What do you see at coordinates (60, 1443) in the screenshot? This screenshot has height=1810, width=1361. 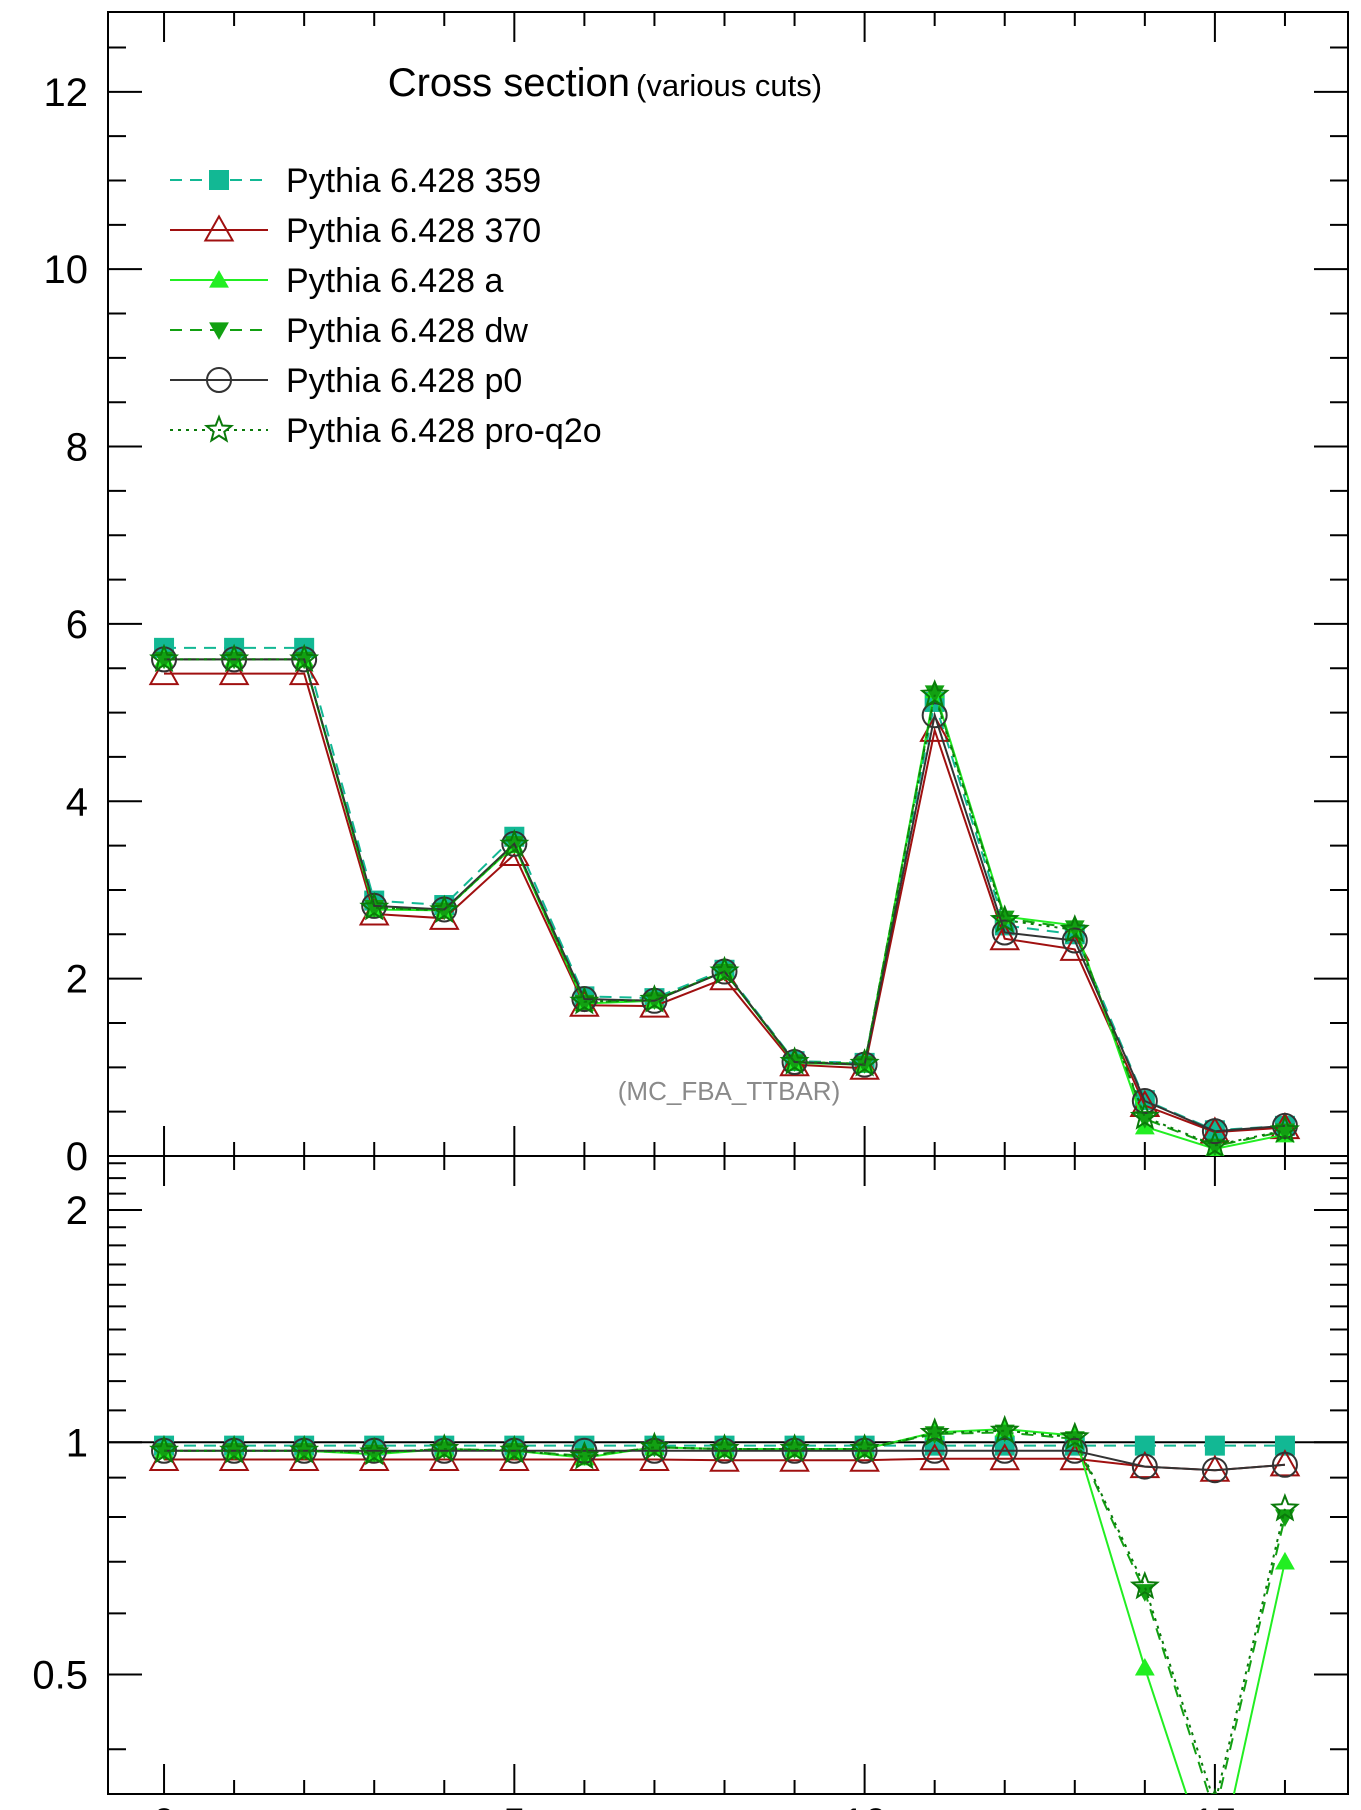 I see `ratio-y-tick-labels: 0.5 1 2` at bounding box center [60, 1443].